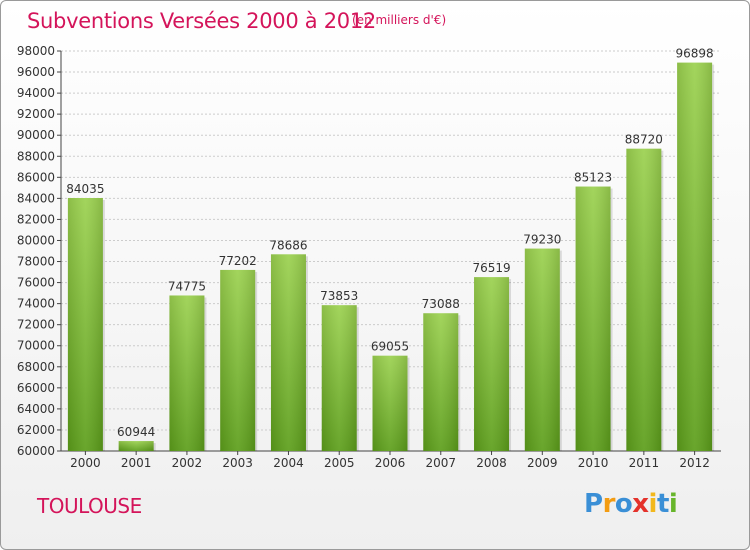 The width and height of the screenshot is (750, 550). Describe the element at coordinates (36, 430) in the screenshot. I see `y-tick-label: 62000` at that location.